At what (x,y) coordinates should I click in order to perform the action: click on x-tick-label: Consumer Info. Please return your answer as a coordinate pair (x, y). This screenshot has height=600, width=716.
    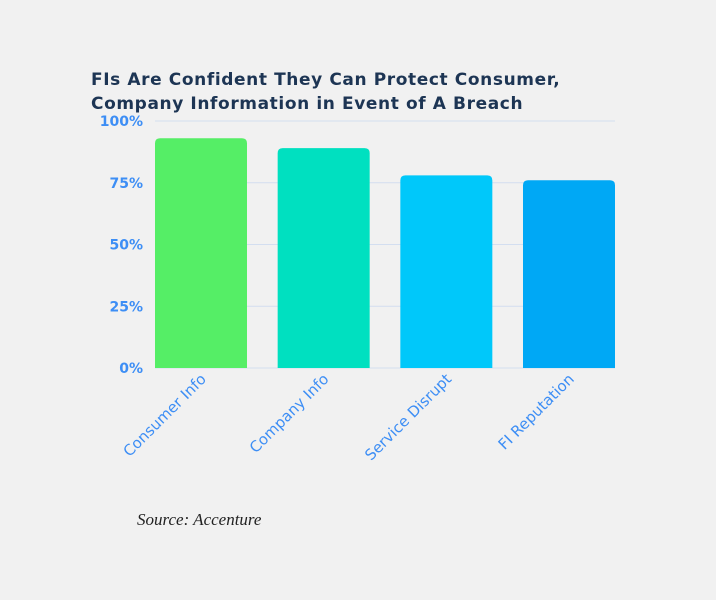
    Looking at the image, I should click on (165, 415).